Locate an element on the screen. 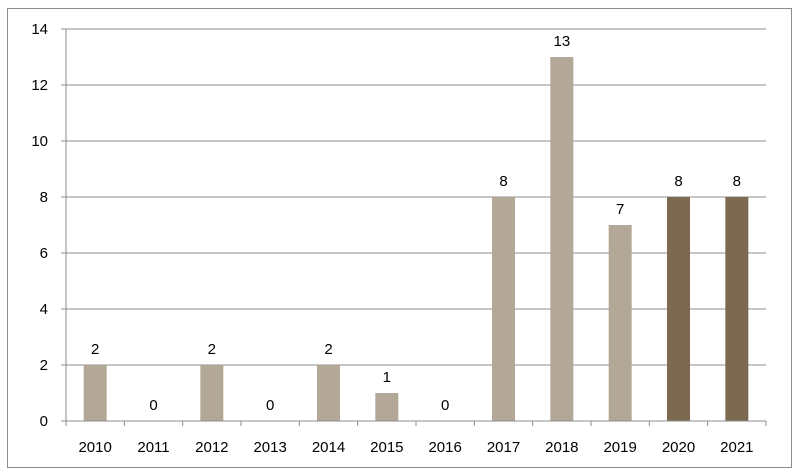 Image resolution: width=799 pixels, height=474 pixels. data-label-2020: 8 is located at coordinates (678, 181).